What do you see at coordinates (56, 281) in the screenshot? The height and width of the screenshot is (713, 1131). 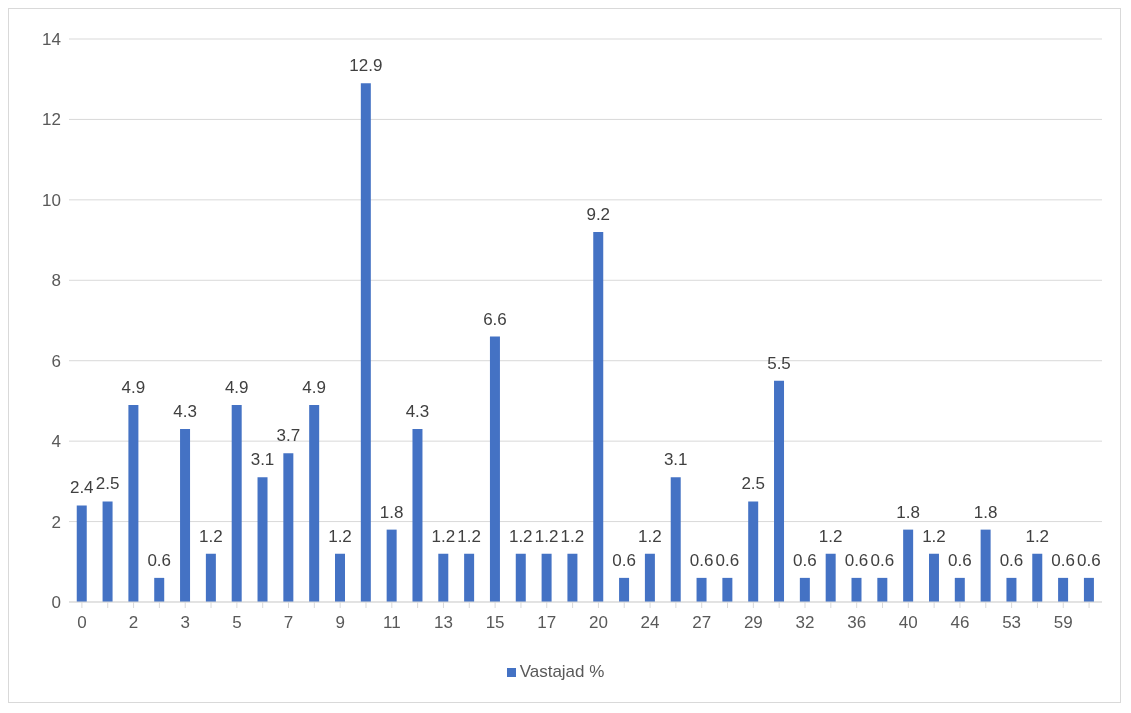 I see `y-tick-label: 8` at bounding box center [56, 281].